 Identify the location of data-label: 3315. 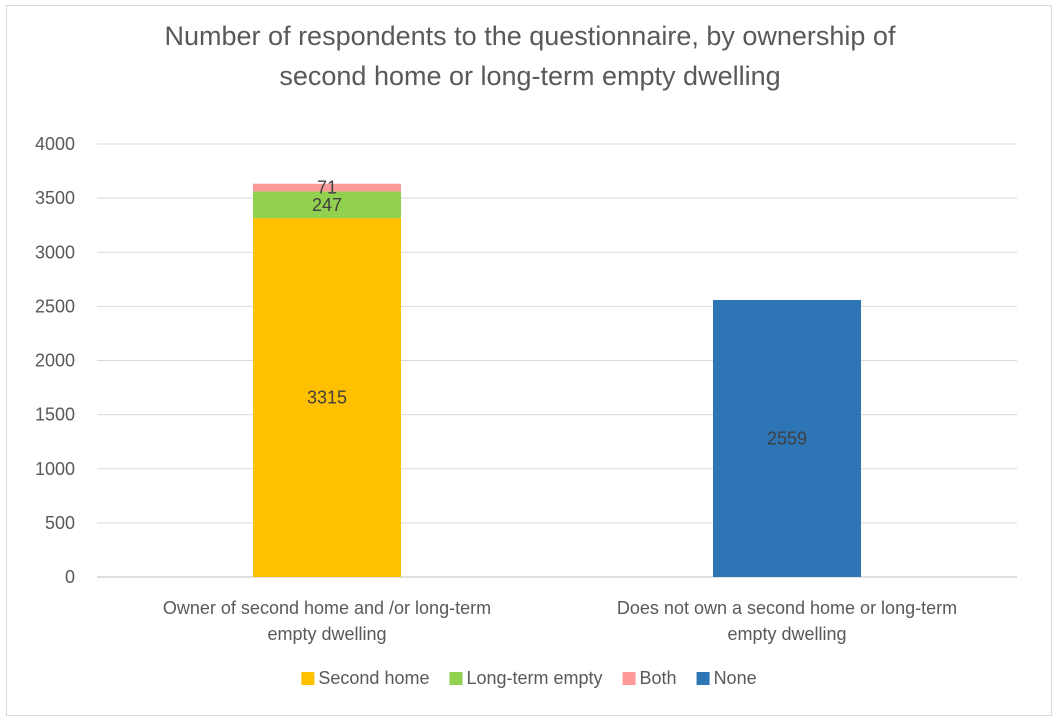
(327, 398).